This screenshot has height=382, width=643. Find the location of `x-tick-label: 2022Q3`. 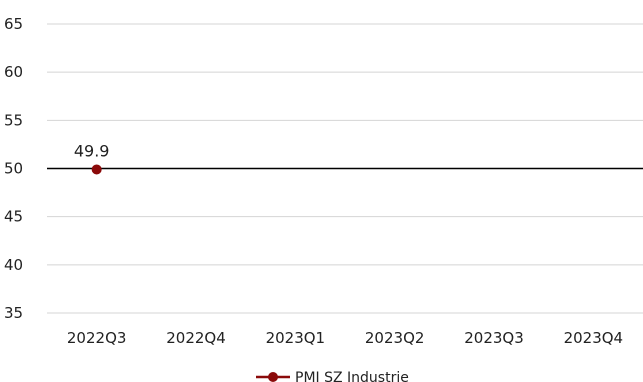

x-tick-label: 2022Q3 is located at coordinates (97, 338).